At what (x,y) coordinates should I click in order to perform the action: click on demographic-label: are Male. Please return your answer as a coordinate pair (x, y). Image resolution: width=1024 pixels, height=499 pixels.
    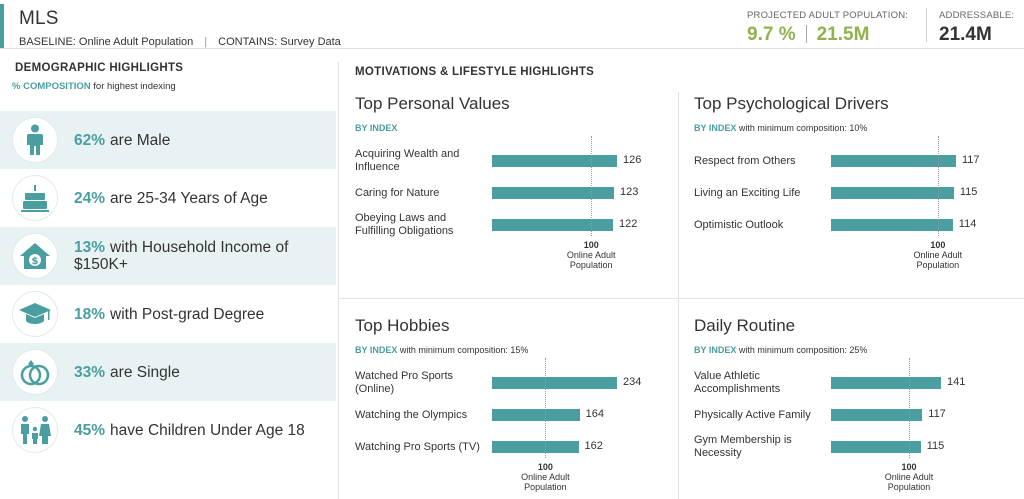
    Looking at the image, I should click on (140, 140).